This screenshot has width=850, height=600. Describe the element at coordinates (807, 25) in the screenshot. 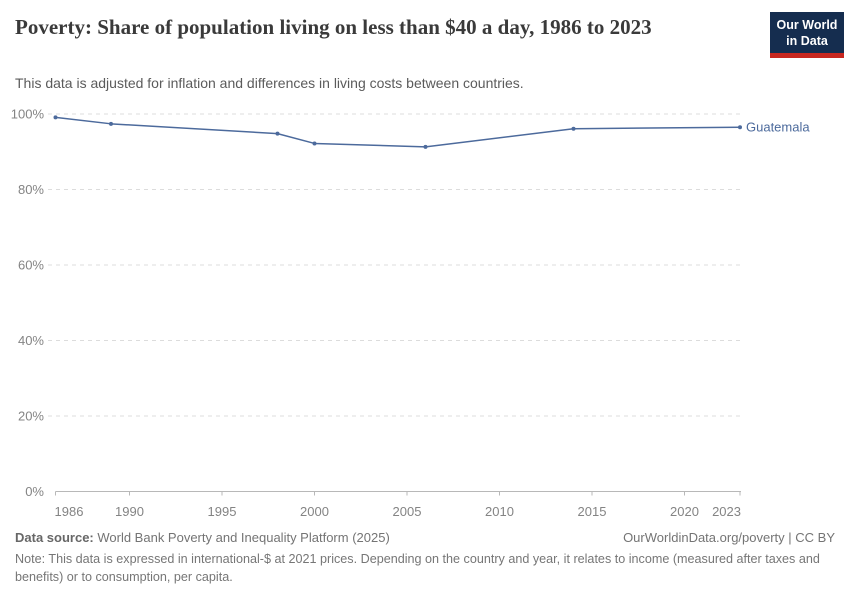

I see `owid-logo-line1: Our World` at that location.